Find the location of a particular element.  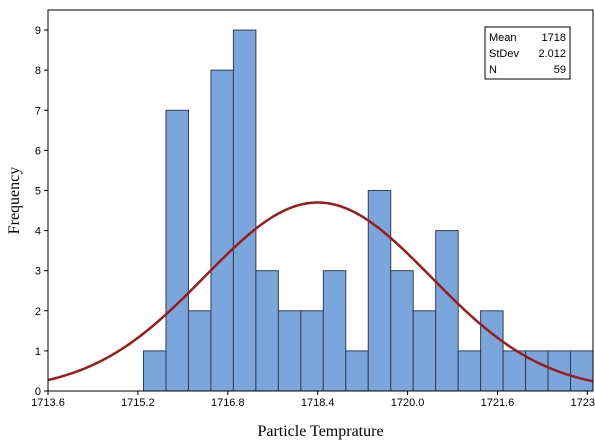

y-axis: 0 1 2 3 4 5 6 7 8 9 is located at coordinates (41, 211).